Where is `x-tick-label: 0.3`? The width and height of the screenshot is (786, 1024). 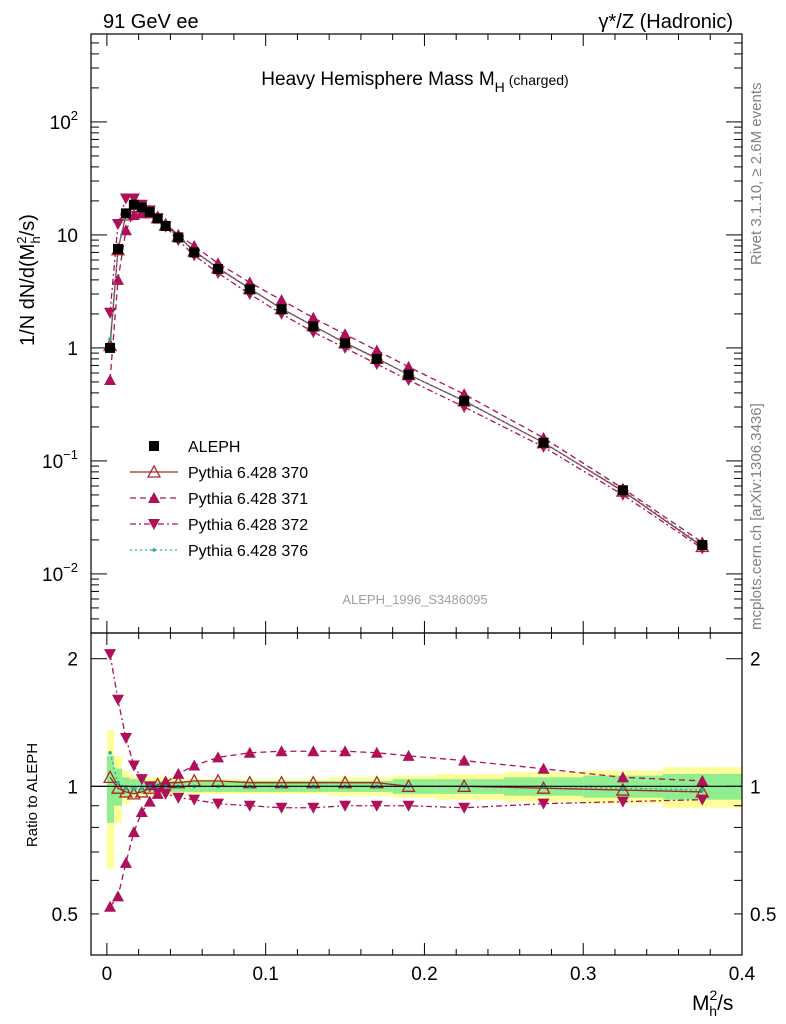 x-tick-label: 0.3 is located at coordinates (583, 974).